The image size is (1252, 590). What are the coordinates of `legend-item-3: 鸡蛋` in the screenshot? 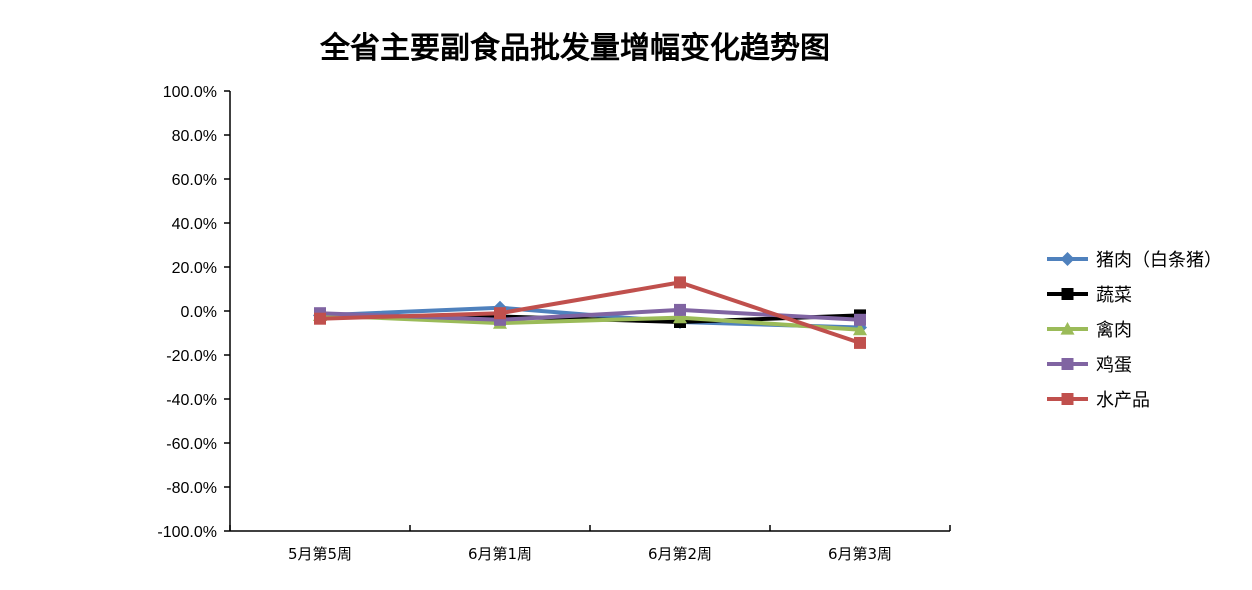 It's located at (1089, 365).